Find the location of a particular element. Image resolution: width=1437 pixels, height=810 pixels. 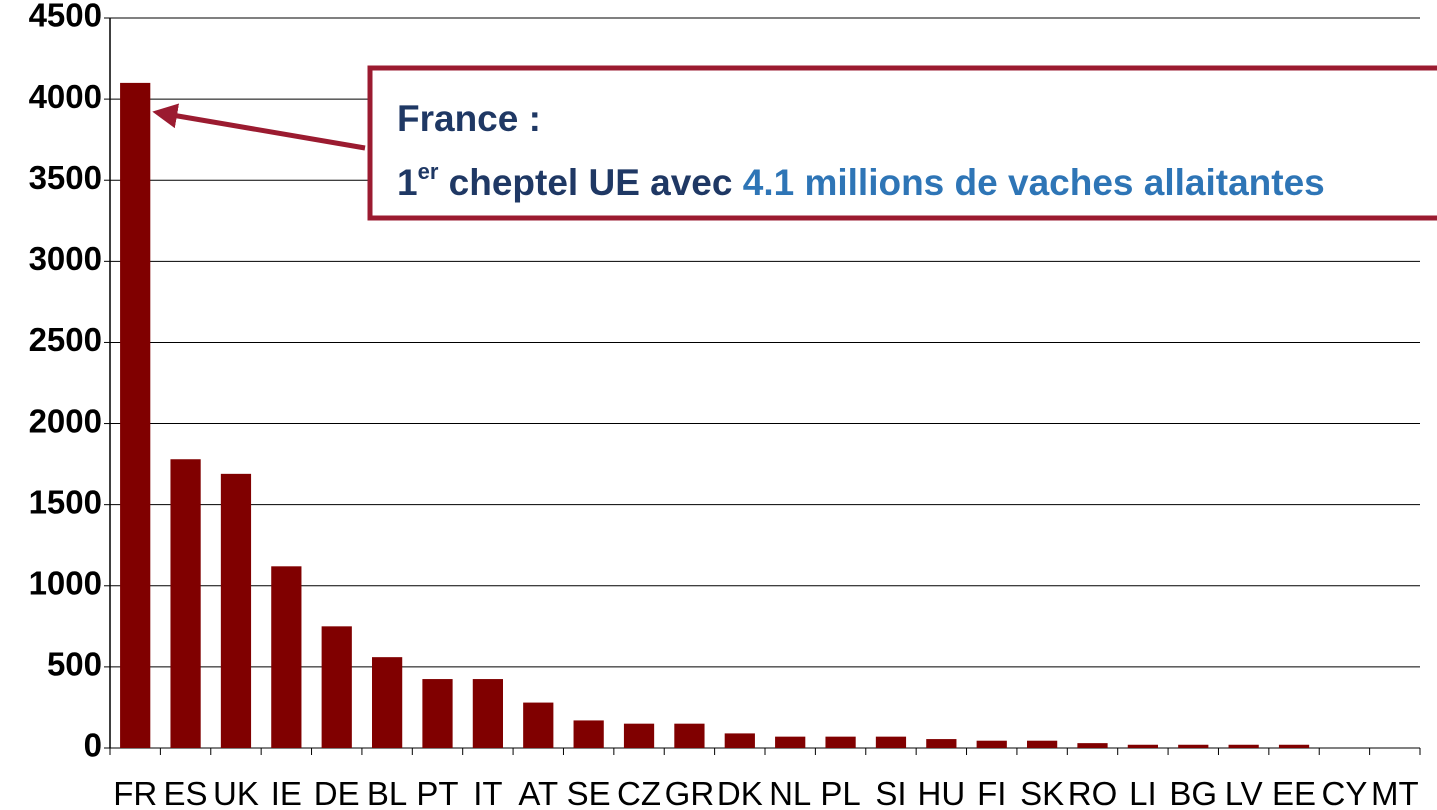

x-tick-label: SI is located at coordinates (890, 792).